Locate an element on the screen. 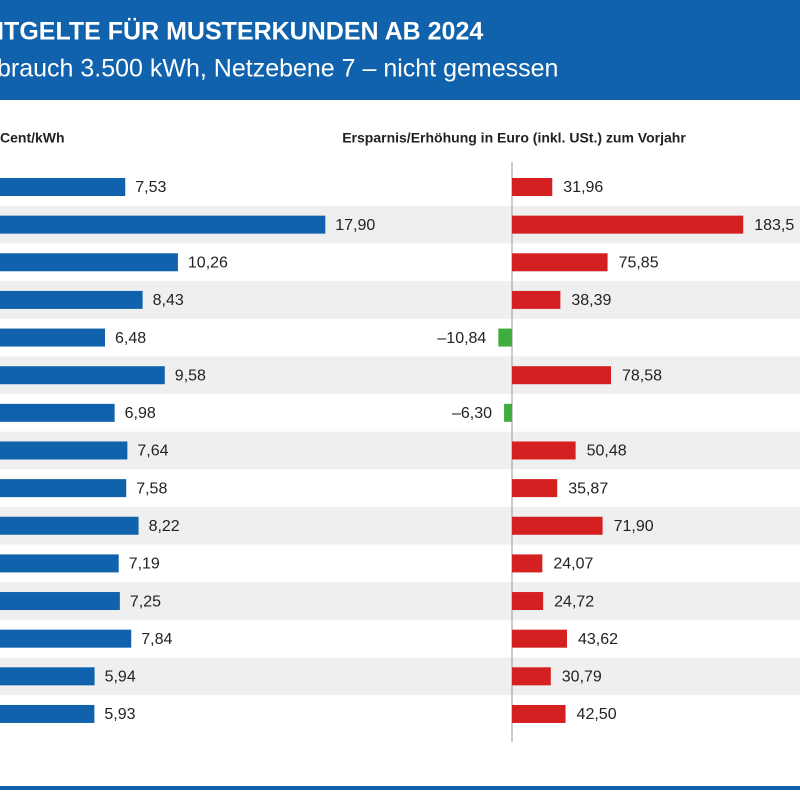 The width and height of the screenshot is (800, 805). value-label: 10,26 is located at coordinates (208, 262).